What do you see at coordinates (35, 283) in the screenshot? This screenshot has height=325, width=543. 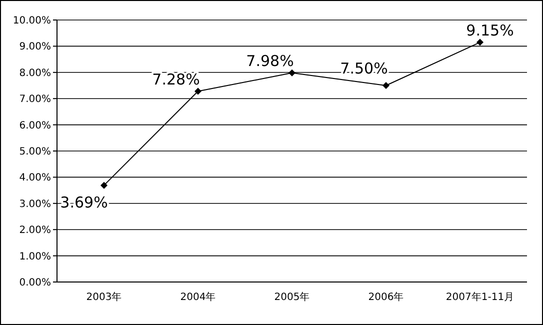 I see `y-tick-label: 0.00%` at bounding box center [35, 283].